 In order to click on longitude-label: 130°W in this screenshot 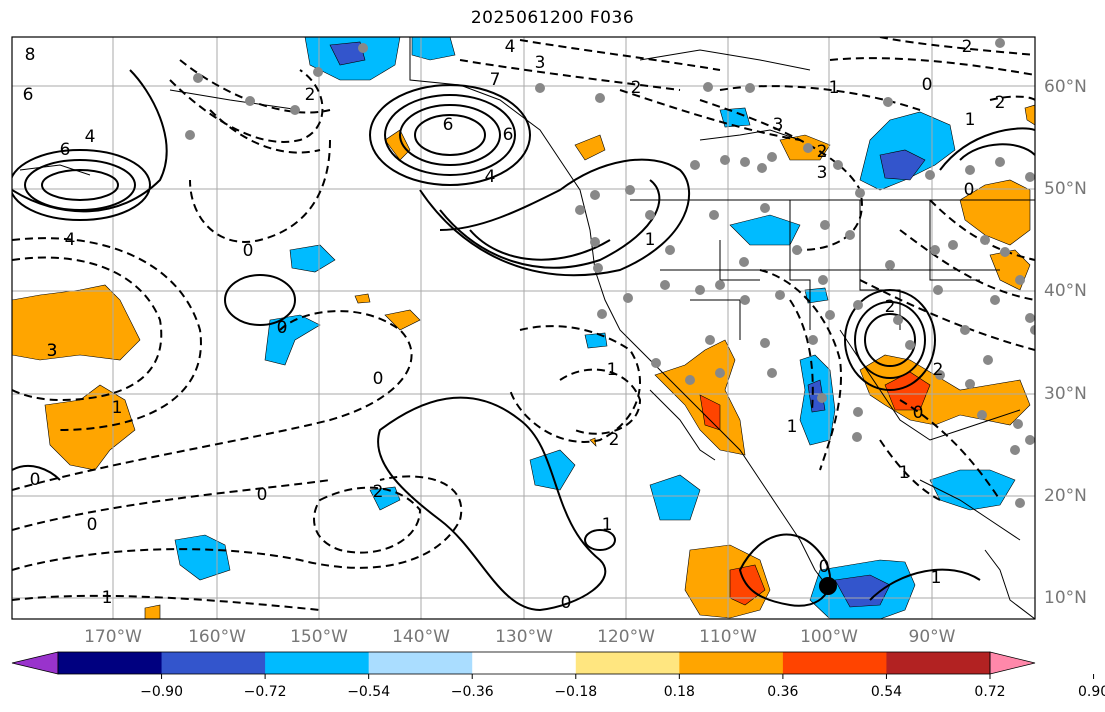, I will do `click(524, 637)`.